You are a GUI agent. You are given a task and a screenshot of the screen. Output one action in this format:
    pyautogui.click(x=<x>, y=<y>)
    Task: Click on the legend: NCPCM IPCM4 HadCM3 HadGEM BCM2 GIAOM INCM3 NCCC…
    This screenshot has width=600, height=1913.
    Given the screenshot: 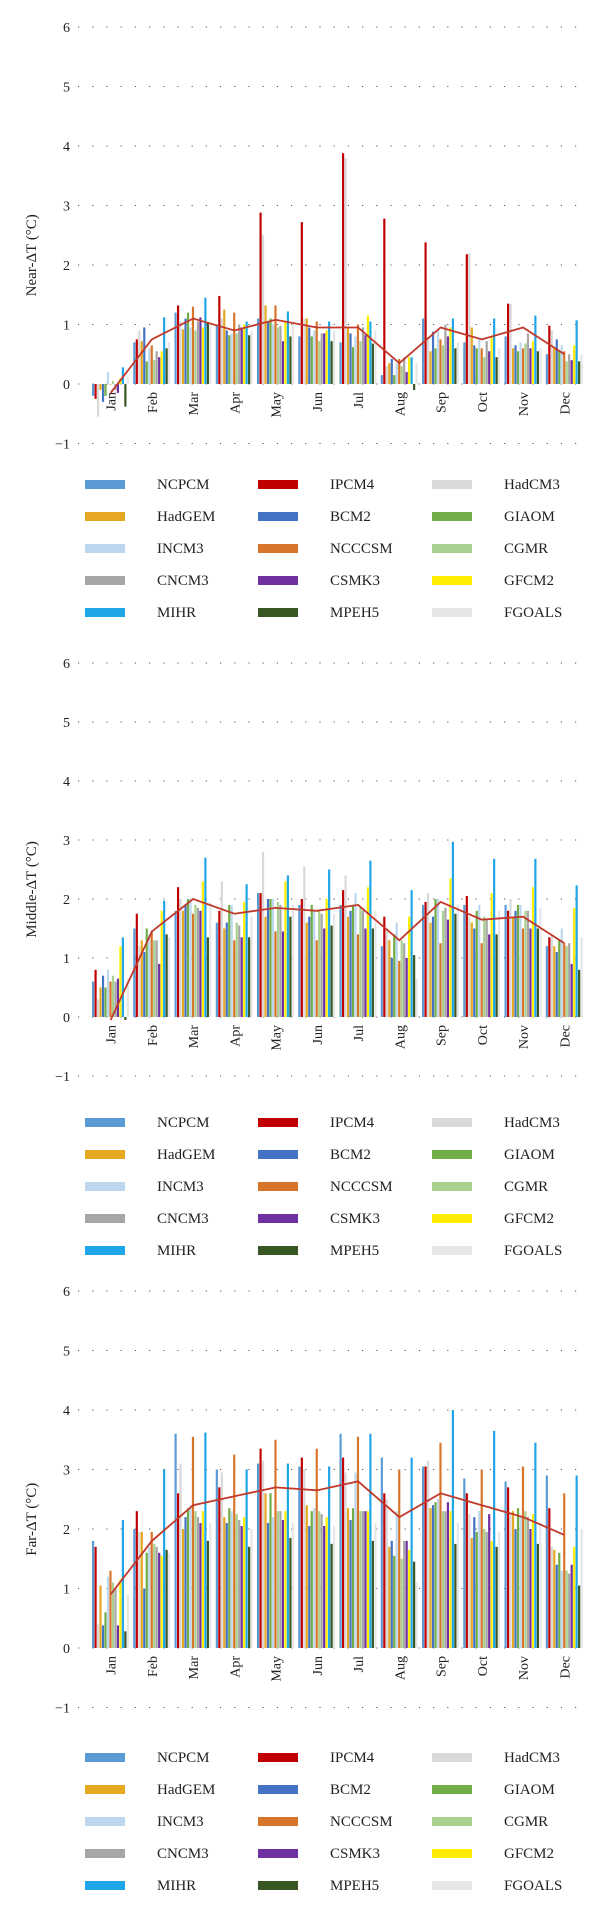 What is the action you would take?
    pyautogui.click(x=323, y=1822)
    